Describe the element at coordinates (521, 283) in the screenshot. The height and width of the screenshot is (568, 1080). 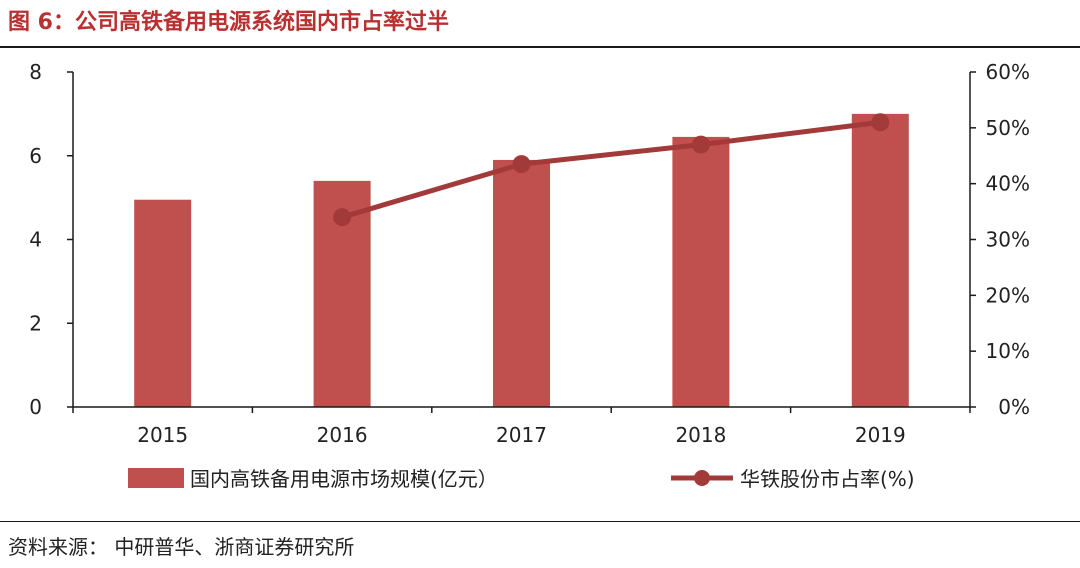
I see `bar-2017` at that location.